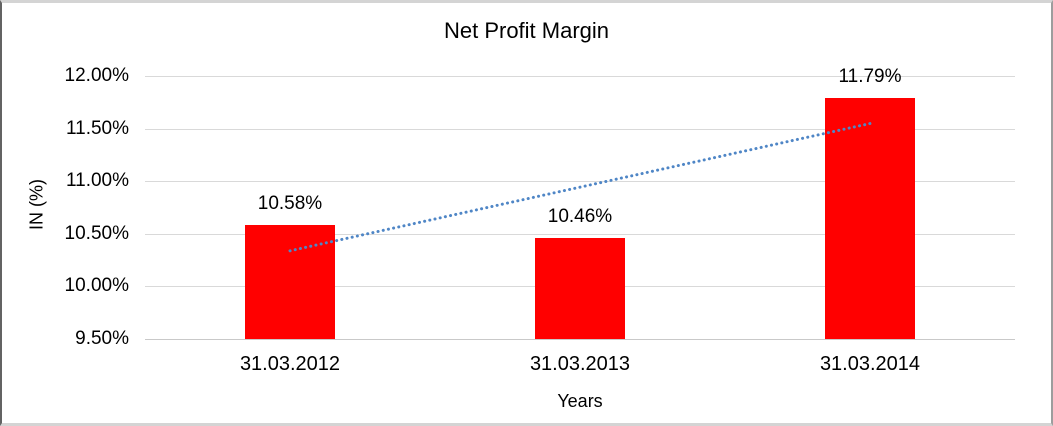 The height and width of the screenshot is (426, 1053). I want to click on y-tick-label: 12.00%, so click(96, 75).